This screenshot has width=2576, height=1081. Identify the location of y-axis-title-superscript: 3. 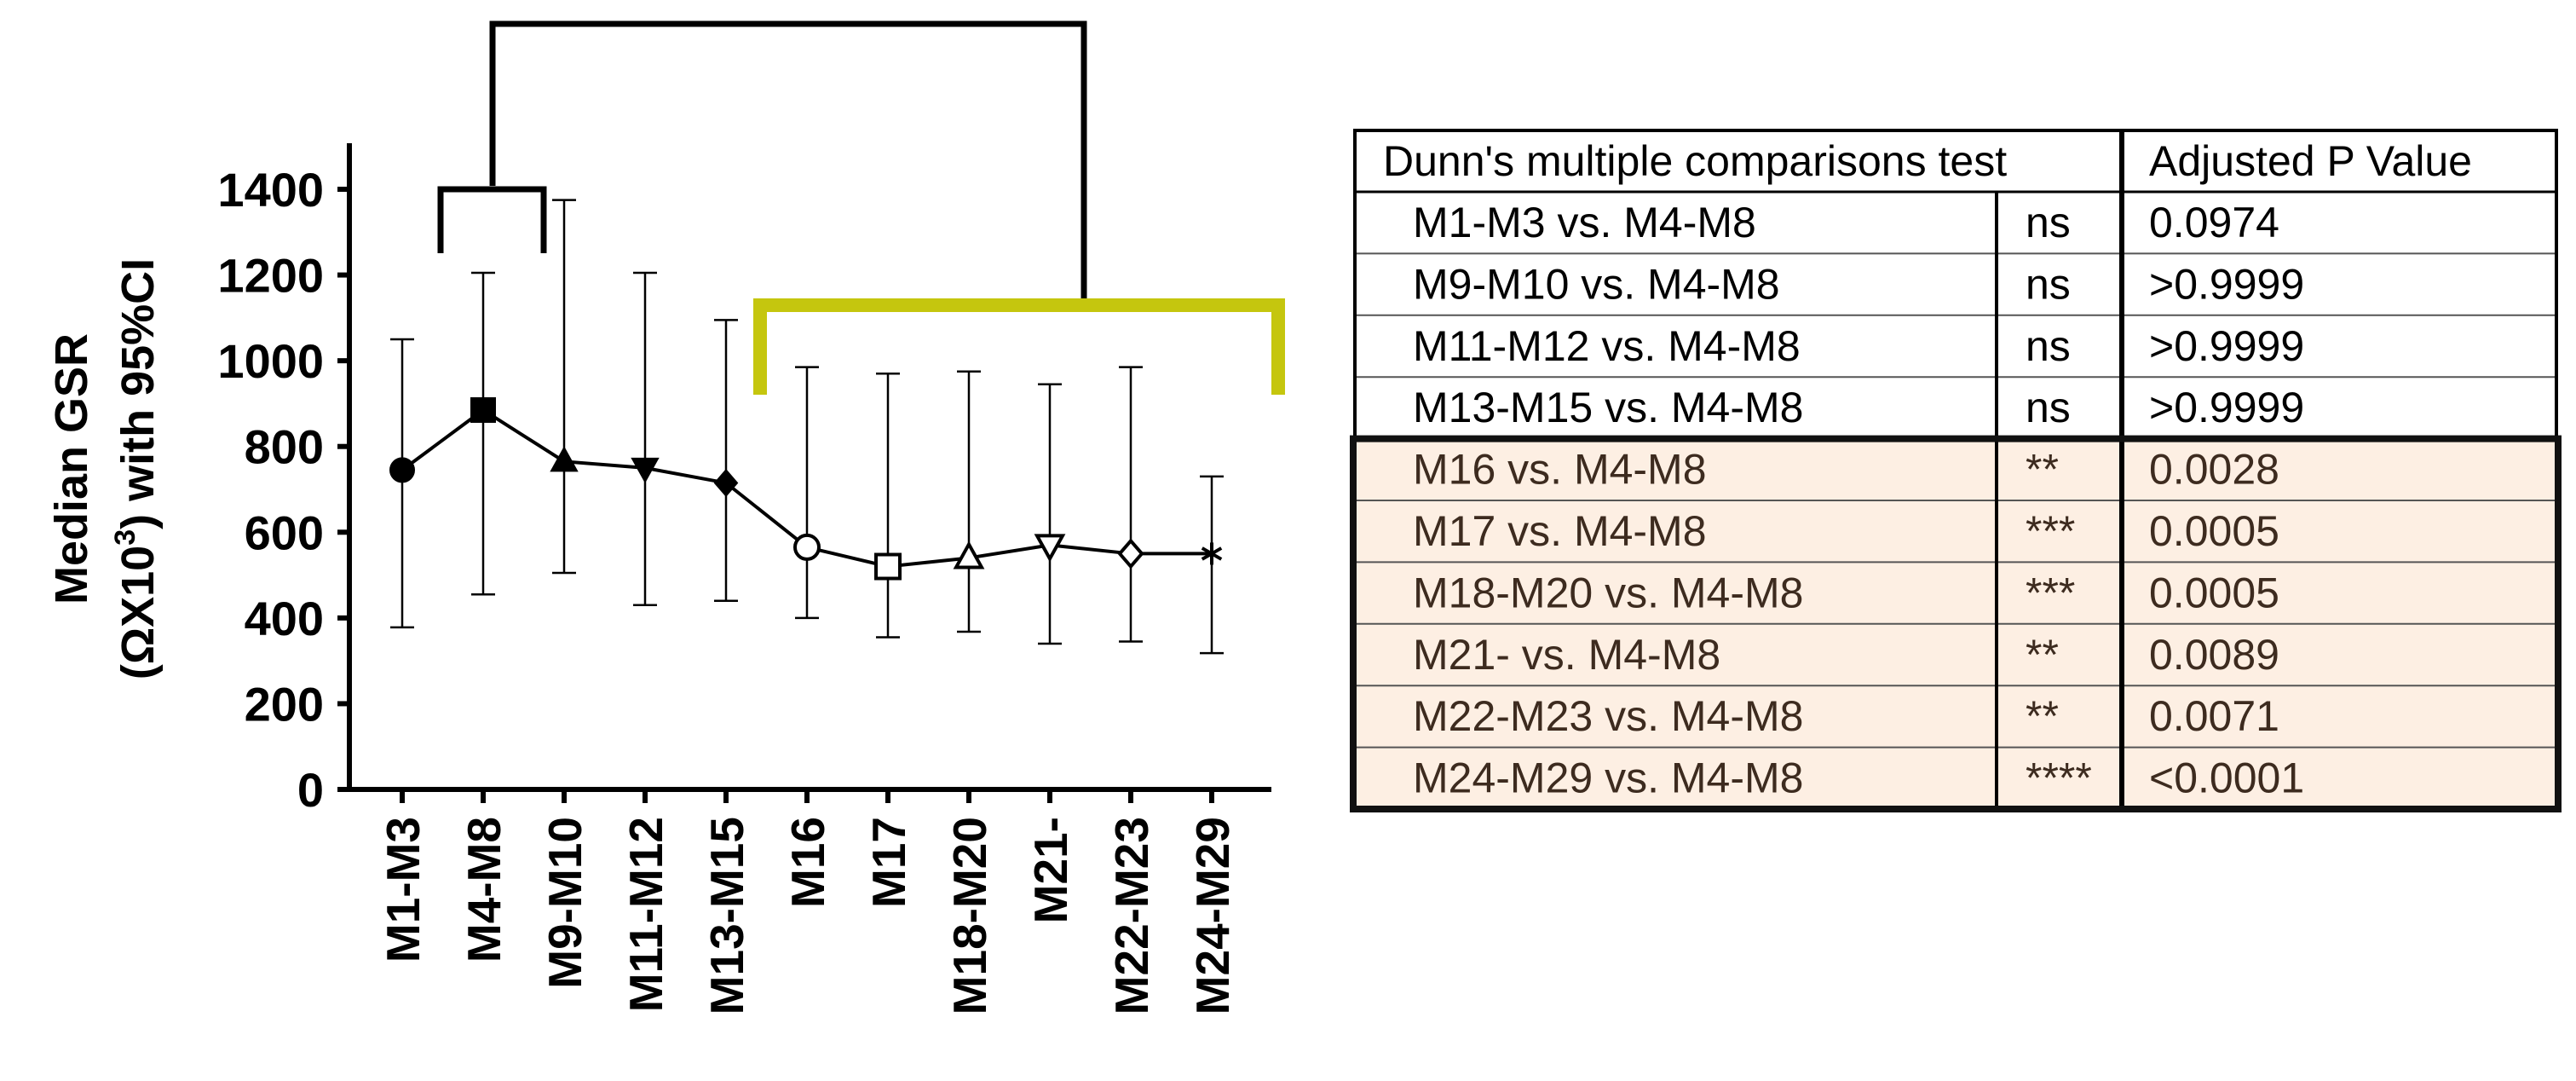
(125, 537).